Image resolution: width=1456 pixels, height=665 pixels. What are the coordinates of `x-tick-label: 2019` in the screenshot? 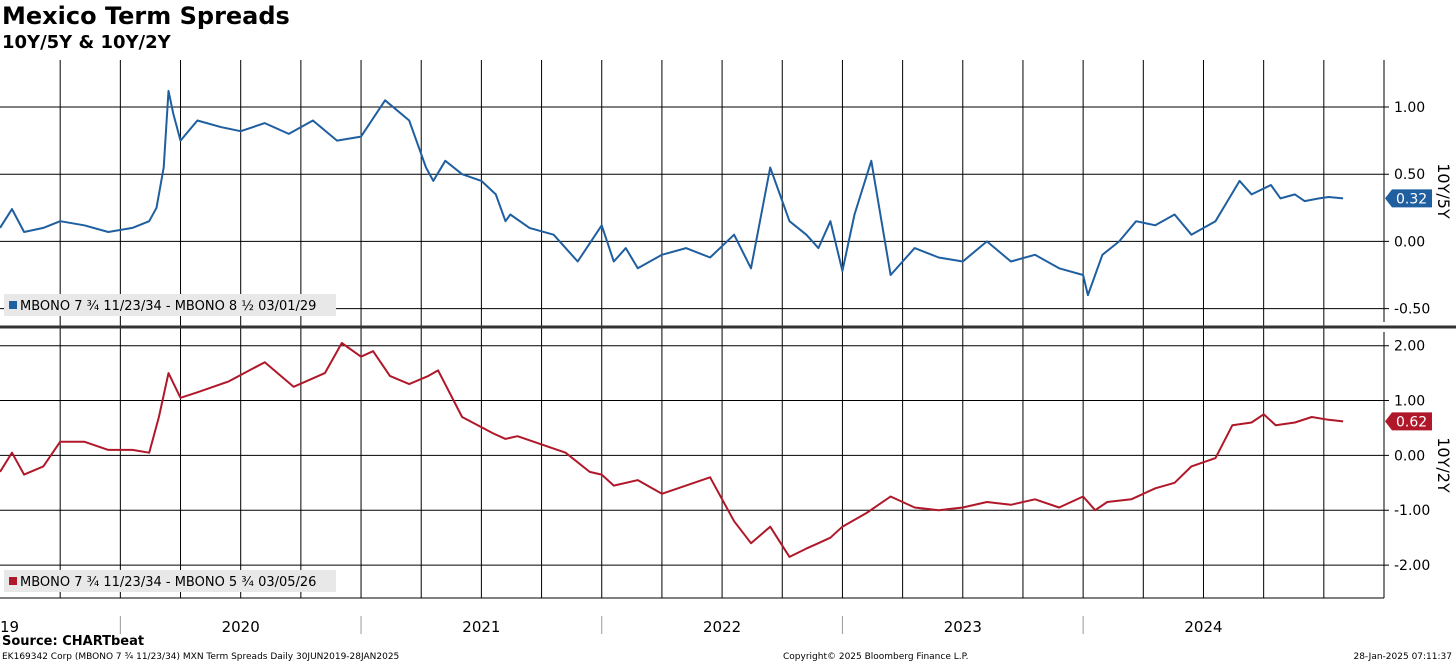 It's located at (9, 627).